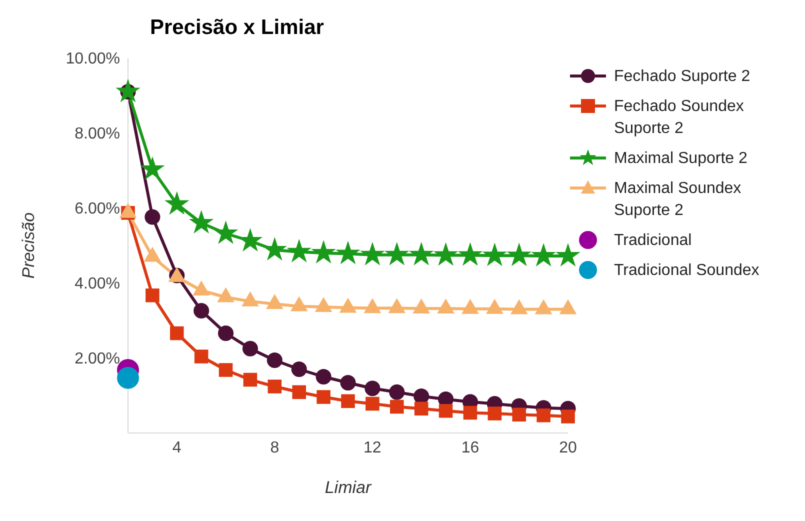  What do you see at coordinates (275, 447) in the screenshot?
I see `x-tick-label: 8` at bounding box center [275, 447].